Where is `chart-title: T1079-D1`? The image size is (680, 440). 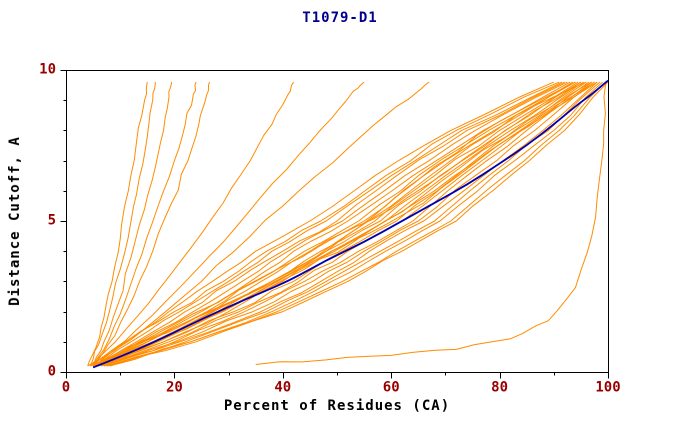
chart-title: T1079-D1 is located at coordinates (340, 18).